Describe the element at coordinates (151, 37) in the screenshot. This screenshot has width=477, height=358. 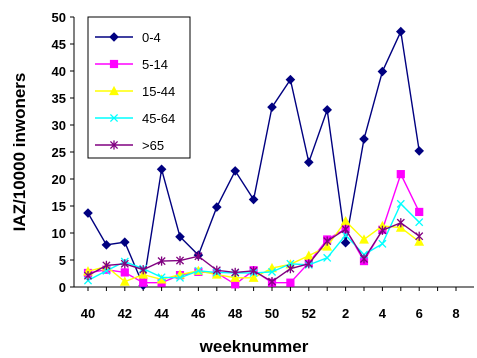
I see `legend-label: 0-4` at that location.